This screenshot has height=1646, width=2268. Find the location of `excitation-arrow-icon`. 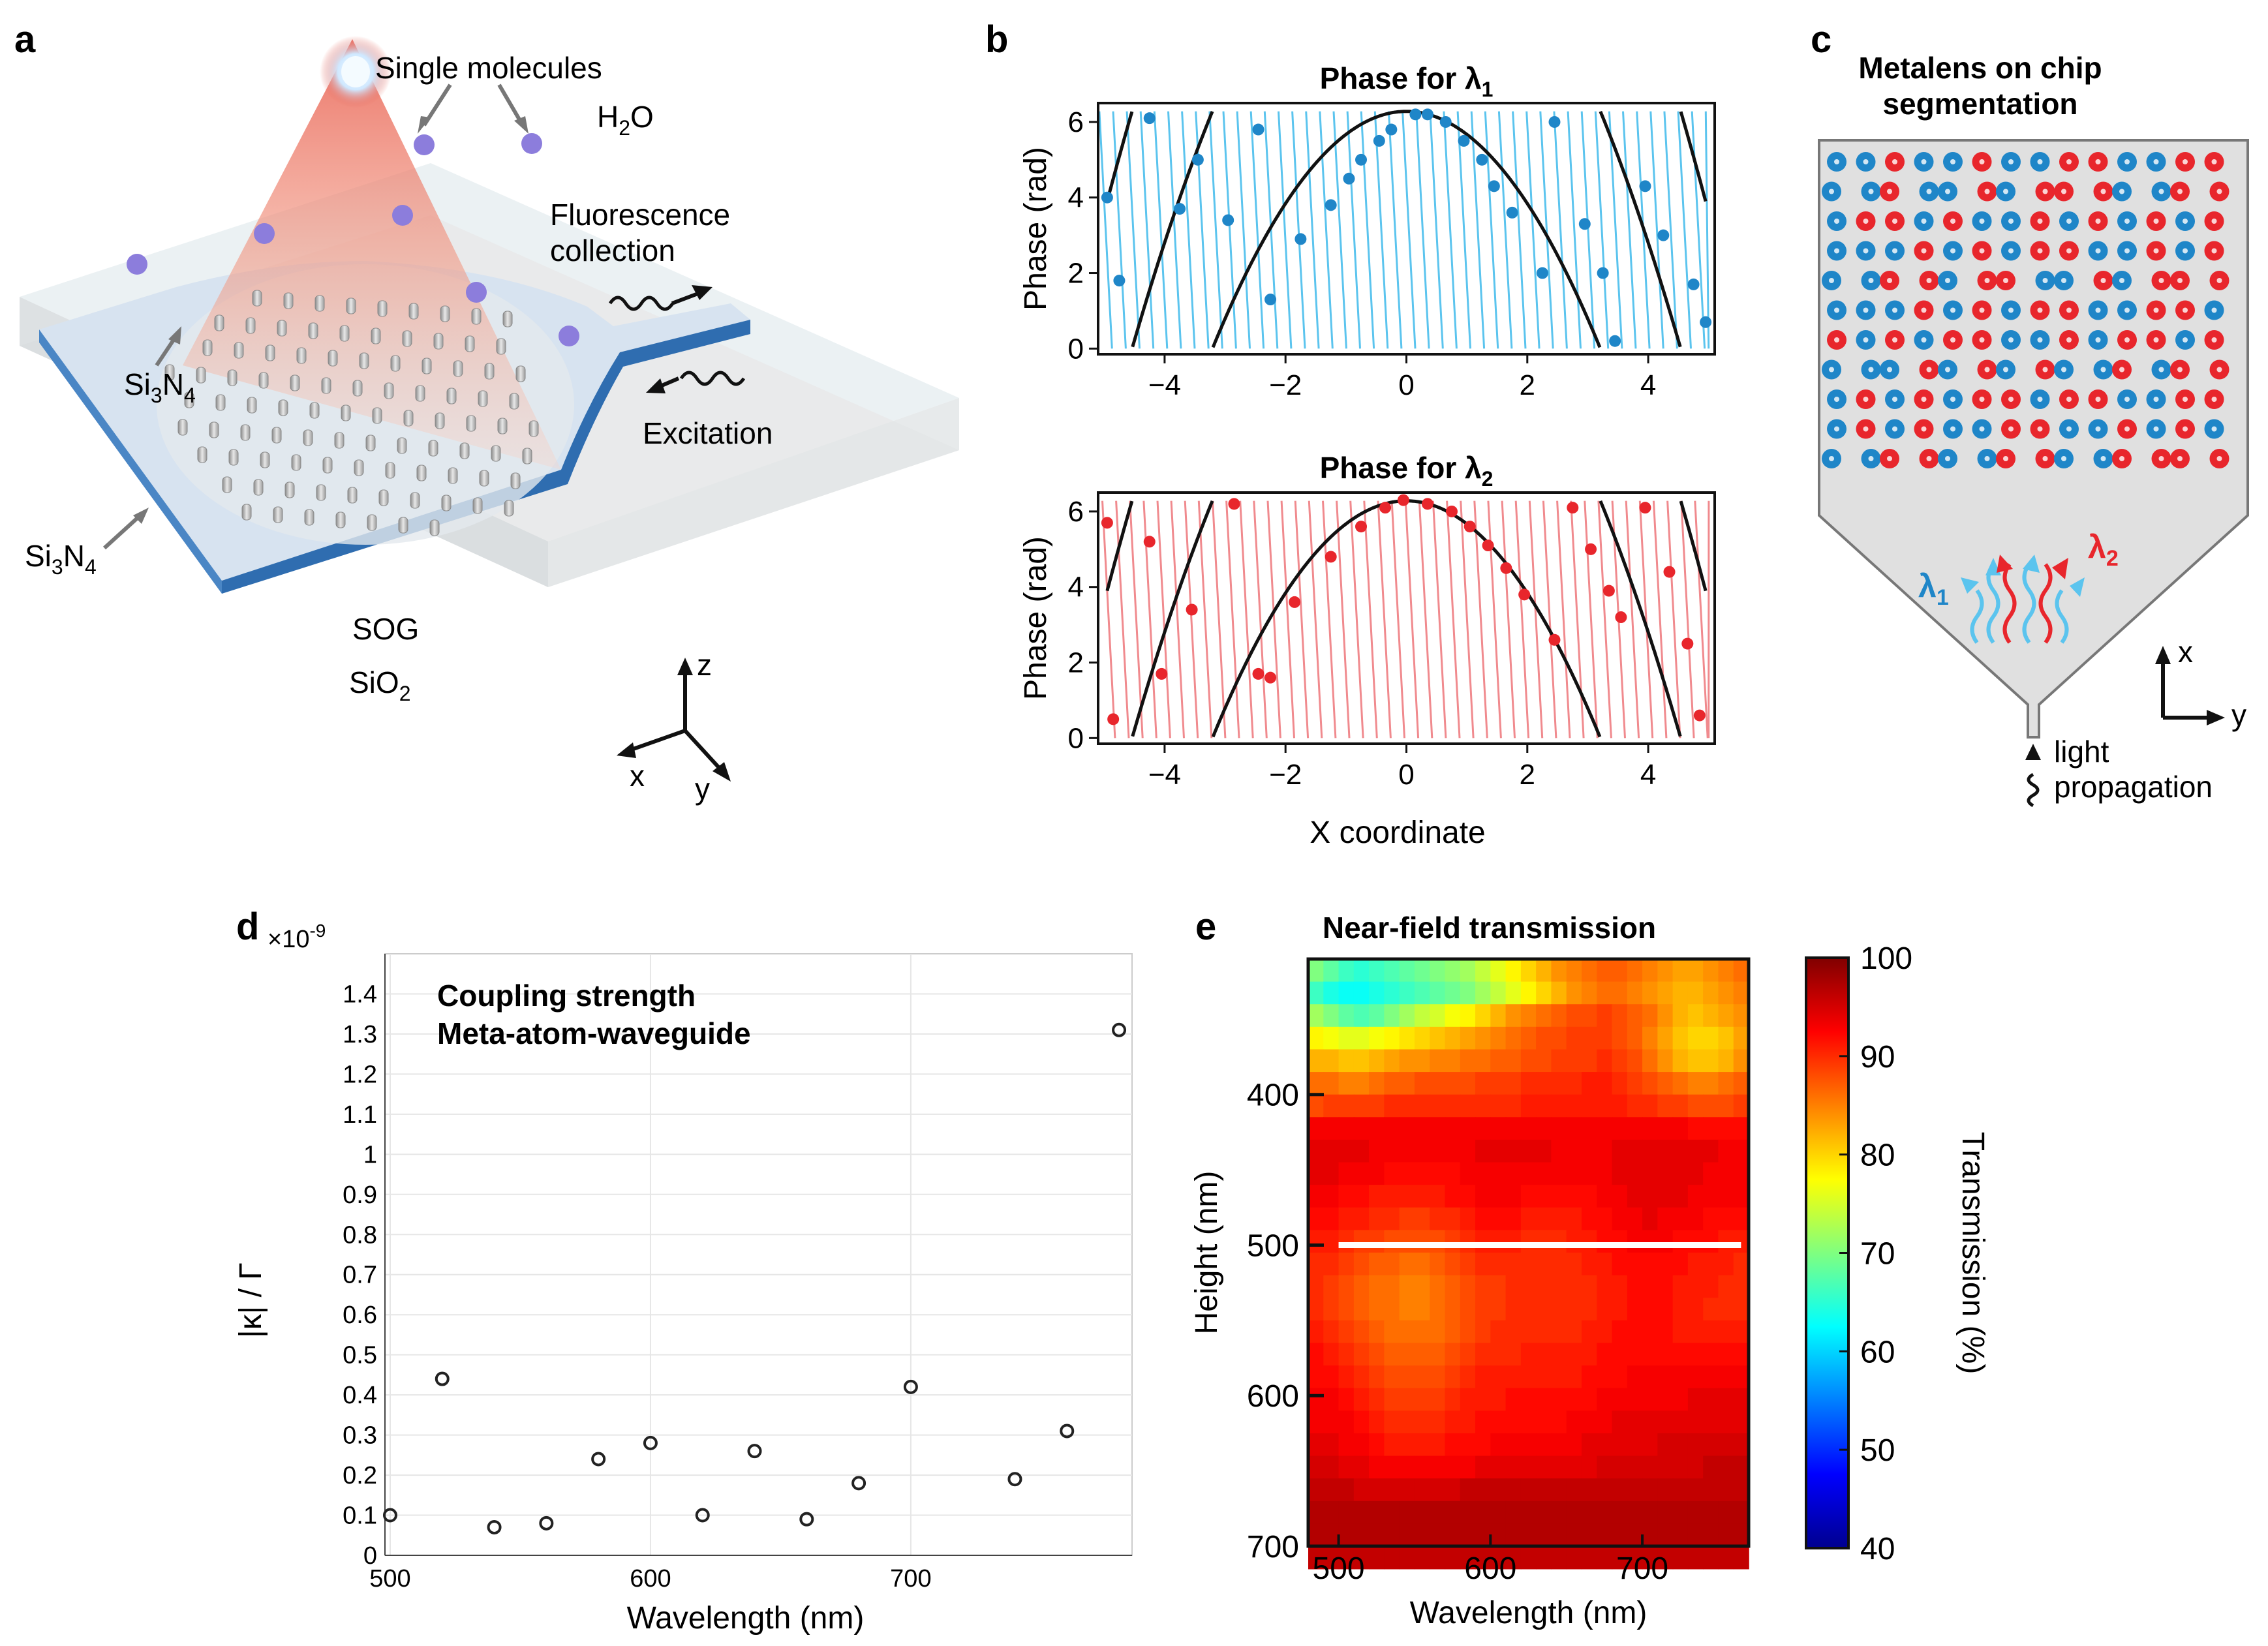

excitation-arrow-icon is located at coordinates (656, 386).